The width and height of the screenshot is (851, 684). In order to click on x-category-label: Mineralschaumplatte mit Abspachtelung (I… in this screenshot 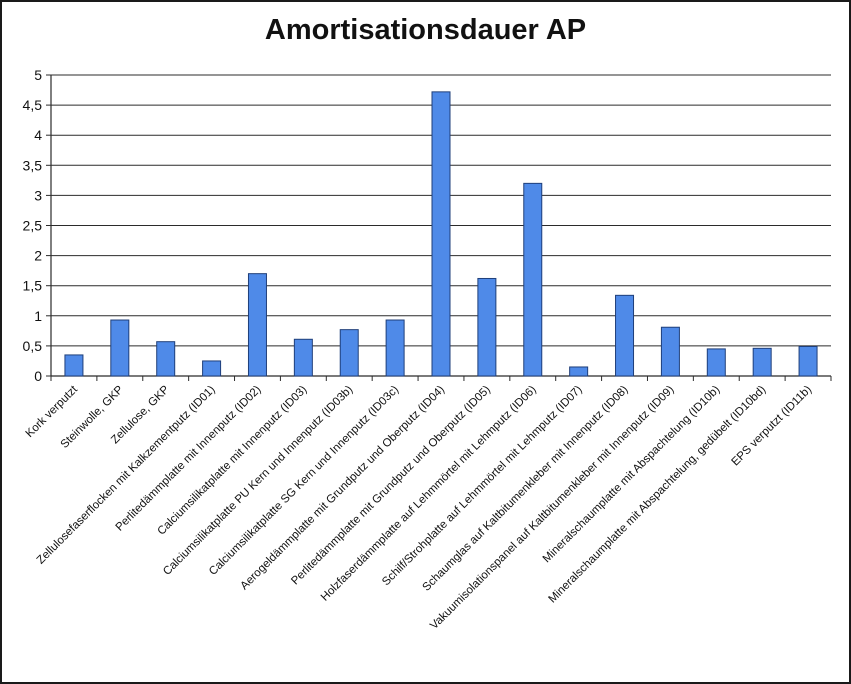, I will do `click(632, 475)`.